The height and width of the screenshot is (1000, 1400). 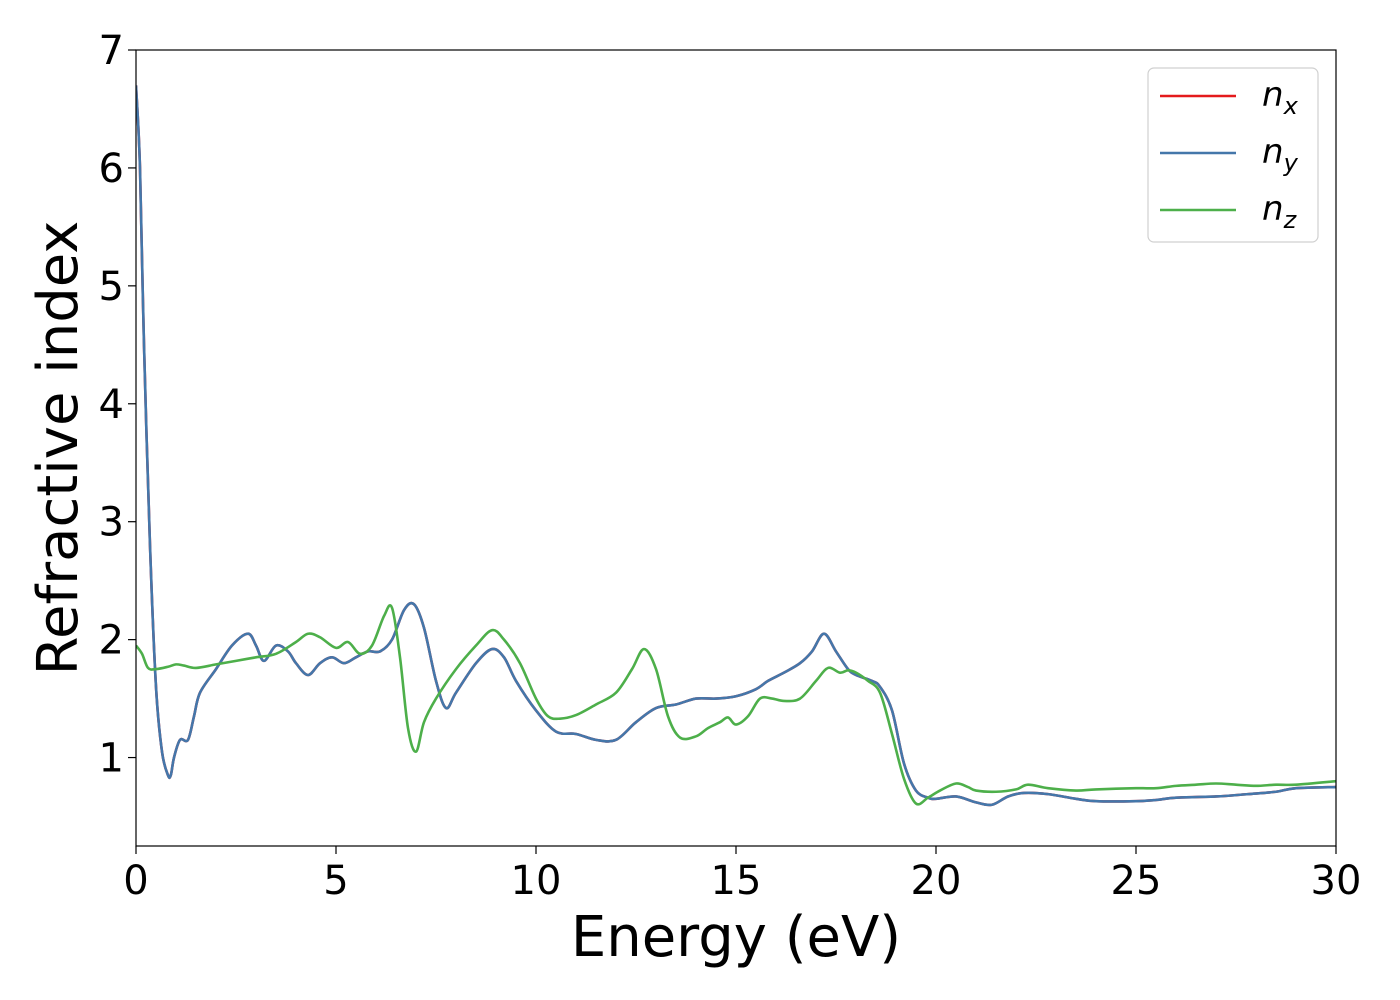 What do you see at coordinates (111, 641) in the screenshot?
I see `y-tick-label: 2` at bounding box center [111, 641].